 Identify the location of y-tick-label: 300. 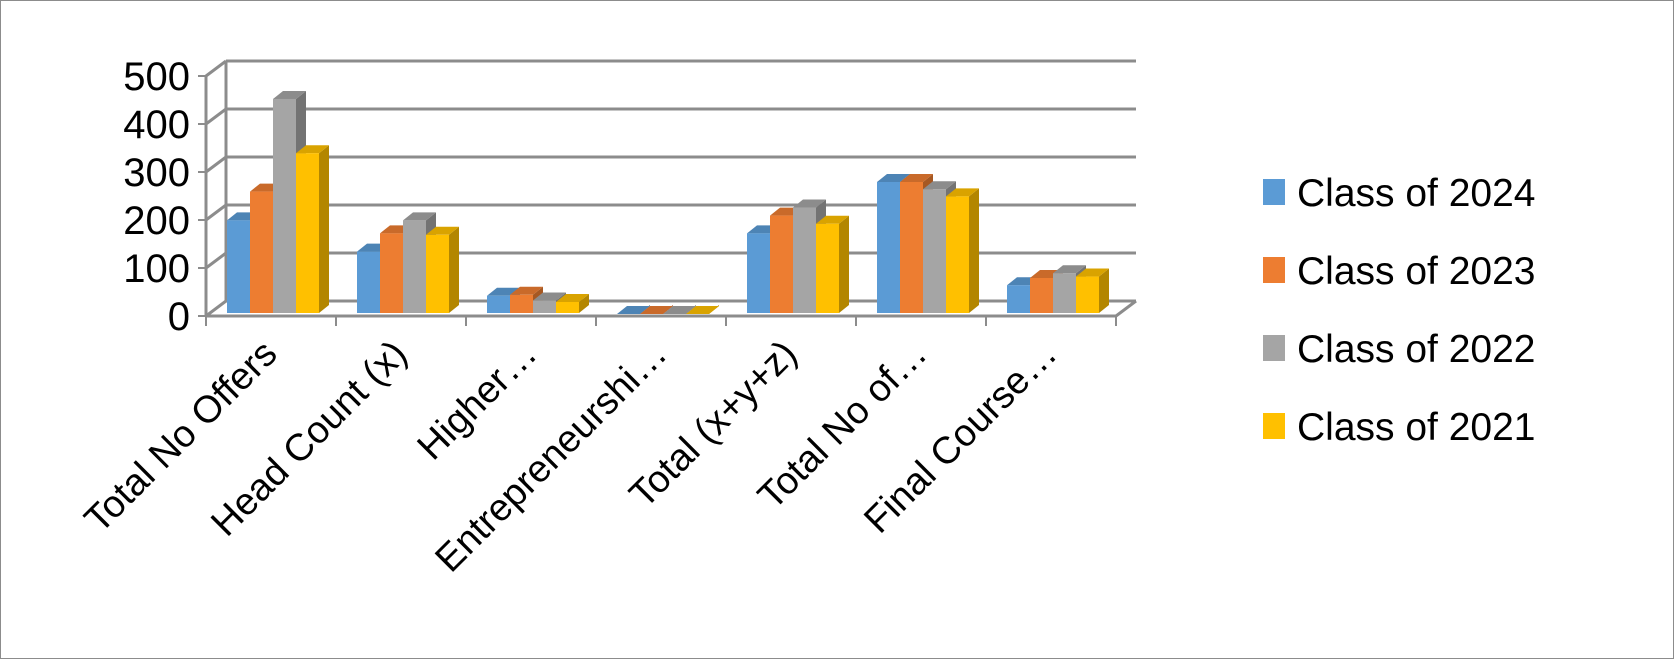
(156, 173).